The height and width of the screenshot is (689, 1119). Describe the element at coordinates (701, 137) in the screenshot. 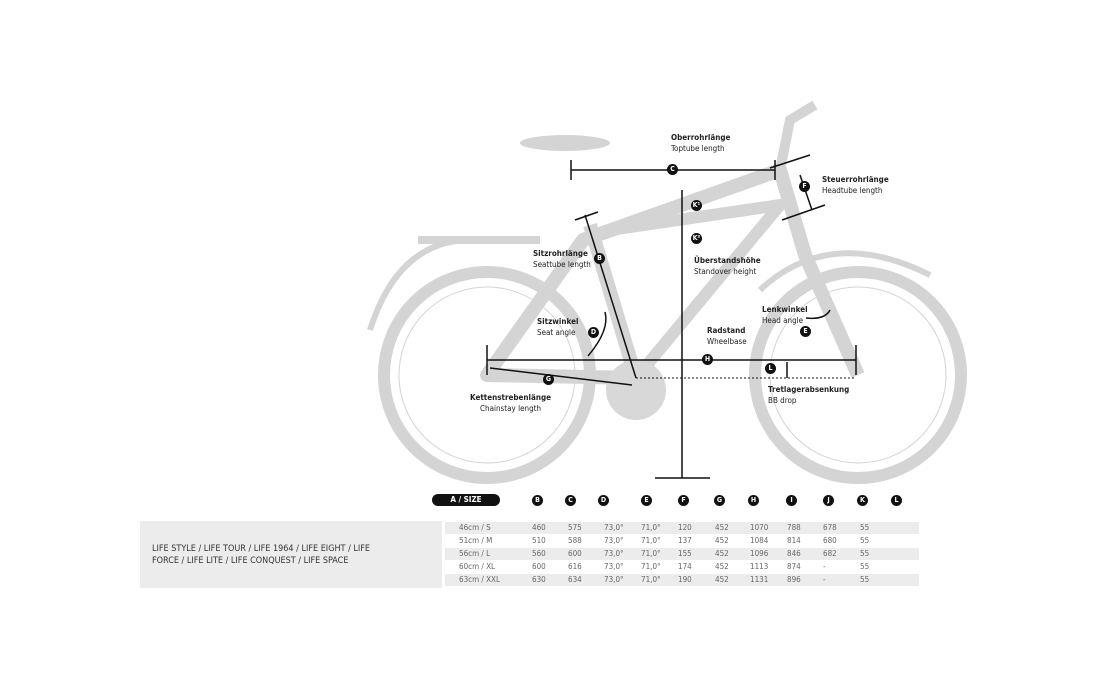

I see `toptube-de: Oberrohrlänge` at that location.